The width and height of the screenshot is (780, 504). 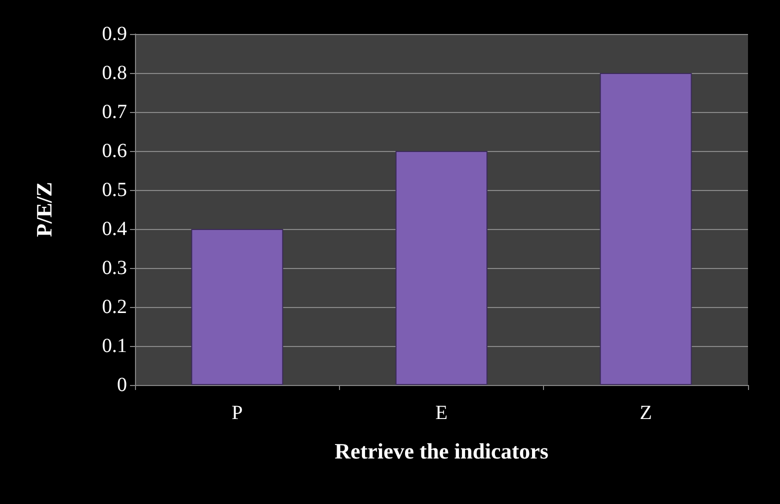 I want to click on y-tick-label: 0.3, so click(x=114, y=268).